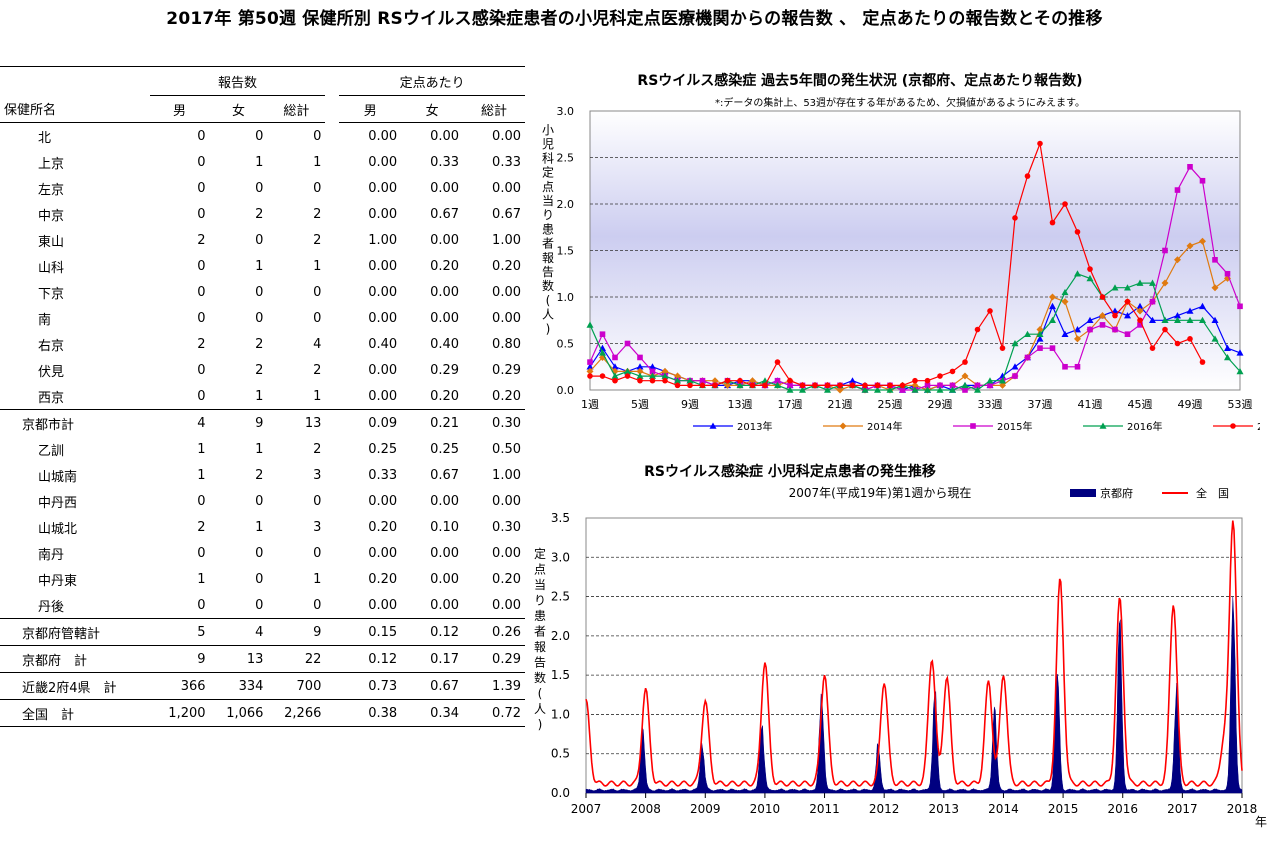 The height and width of the screenshot is (847, 1269). What do you see at coordinates (566, 297) in the screenshot?
I see `chart1-y-tick: 1.0` at bounding box center [566, 297].